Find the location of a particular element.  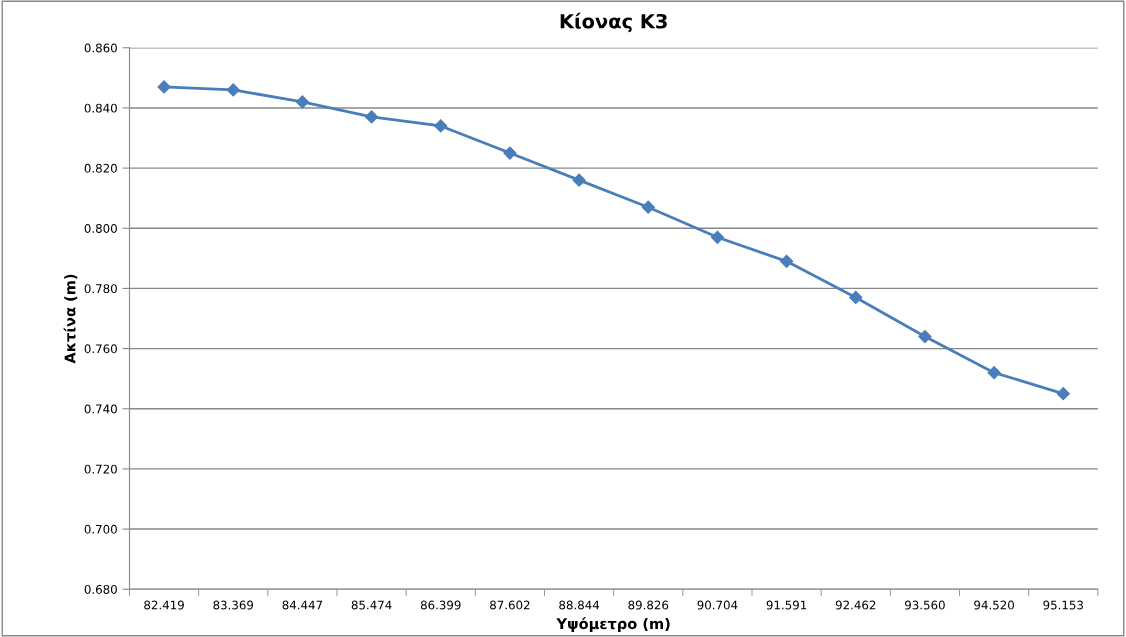

x-tick-label: 94.520 is located at coordinates (994, 605).